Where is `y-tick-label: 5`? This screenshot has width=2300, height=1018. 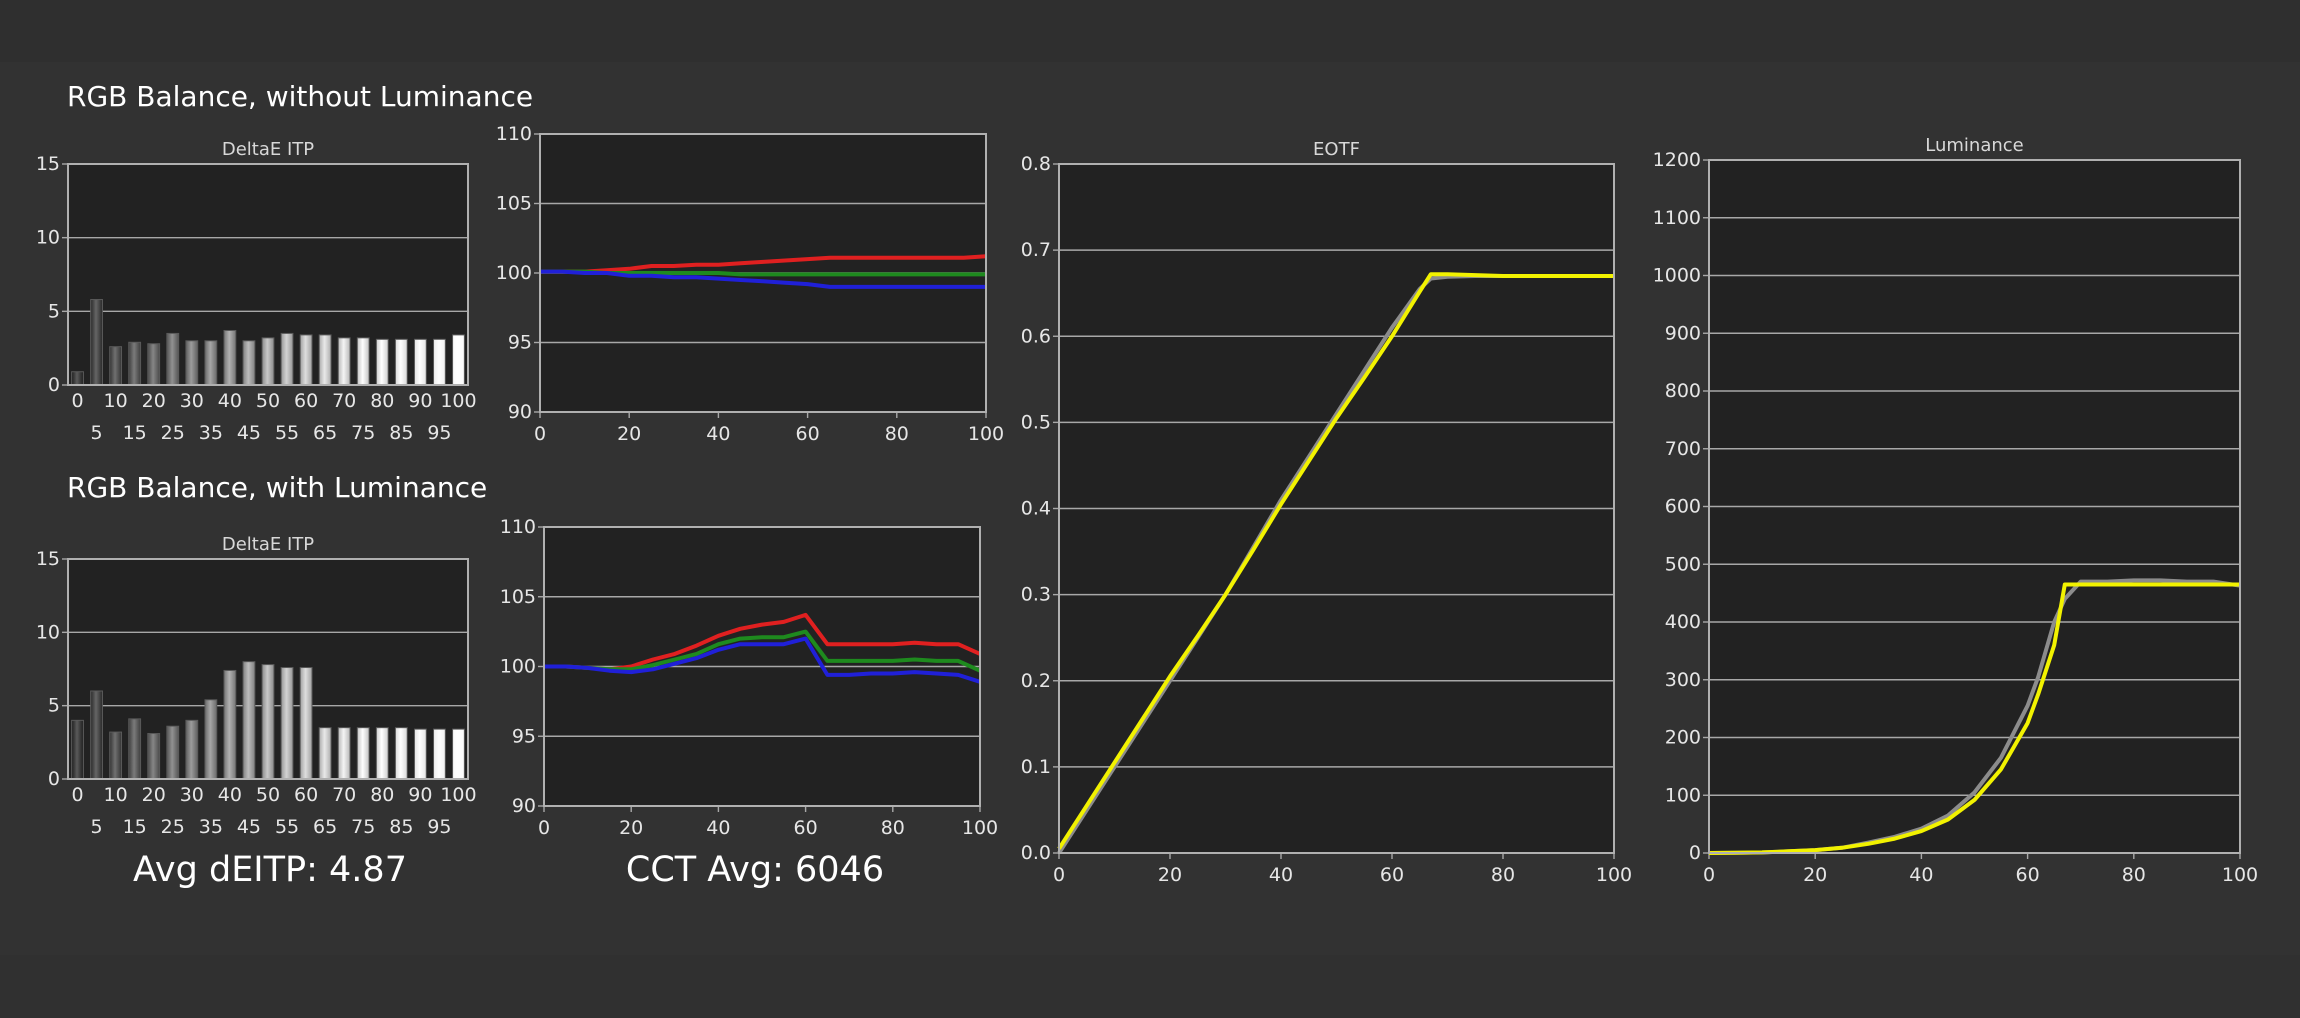 y-tick-label: 5 is located at coordinates (54, 311).